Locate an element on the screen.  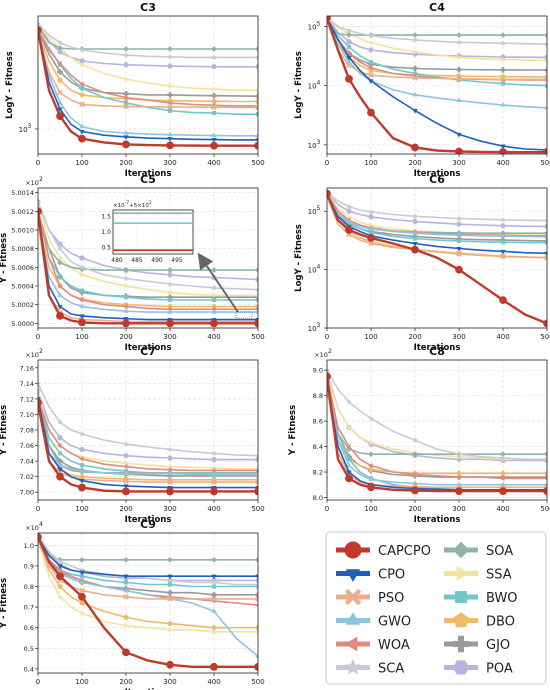
y-tick-label: 0.9 is located at coordinates (29, 566).